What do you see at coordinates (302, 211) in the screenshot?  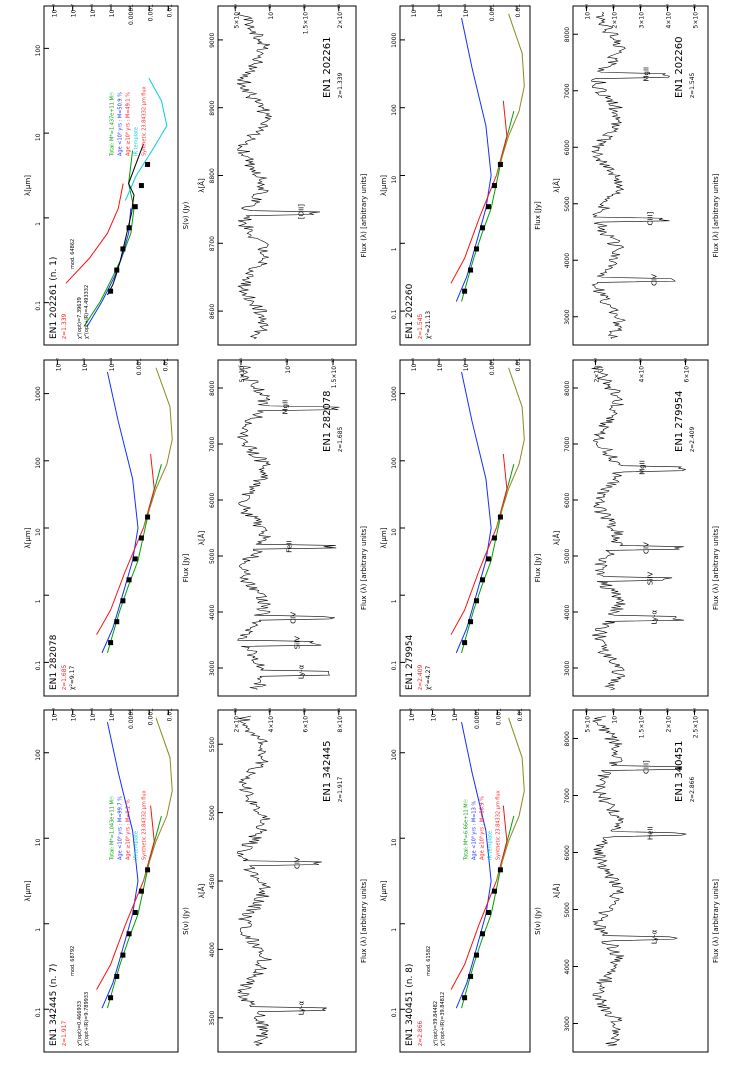 I see `emission-line-label: [OII]` at bounding box center [302, 211].